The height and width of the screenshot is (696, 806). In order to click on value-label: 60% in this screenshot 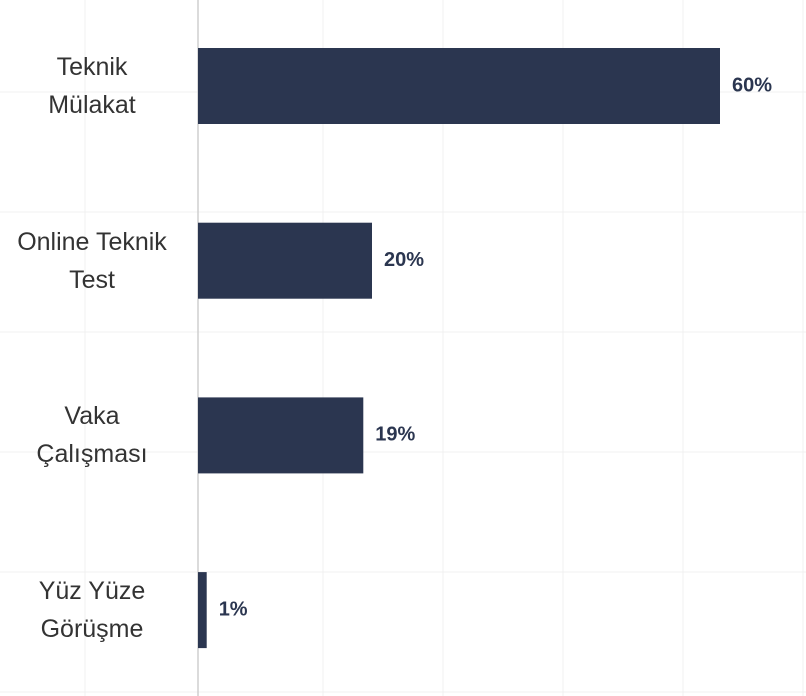, I will do `click(752, 85)`.